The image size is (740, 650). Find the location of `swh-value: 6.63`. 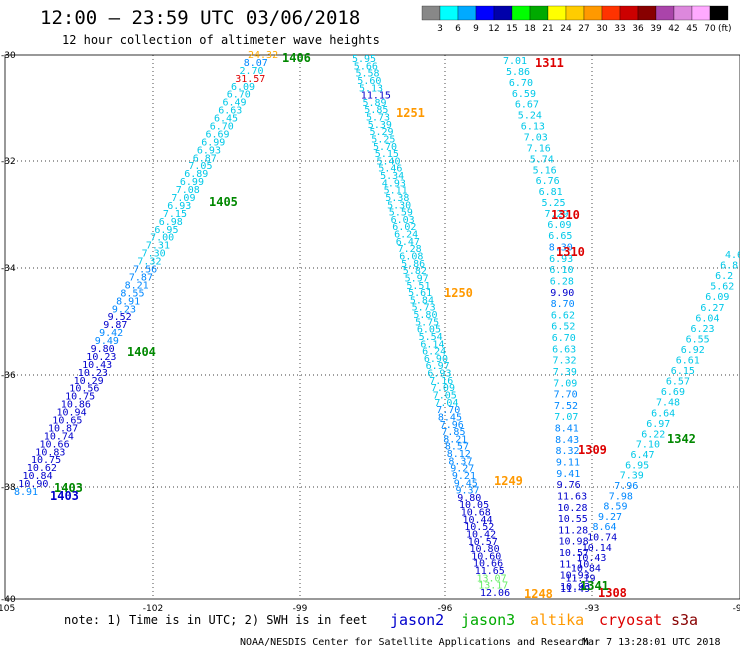

swh-value: 6.63 is located at coordinates (230, 111).